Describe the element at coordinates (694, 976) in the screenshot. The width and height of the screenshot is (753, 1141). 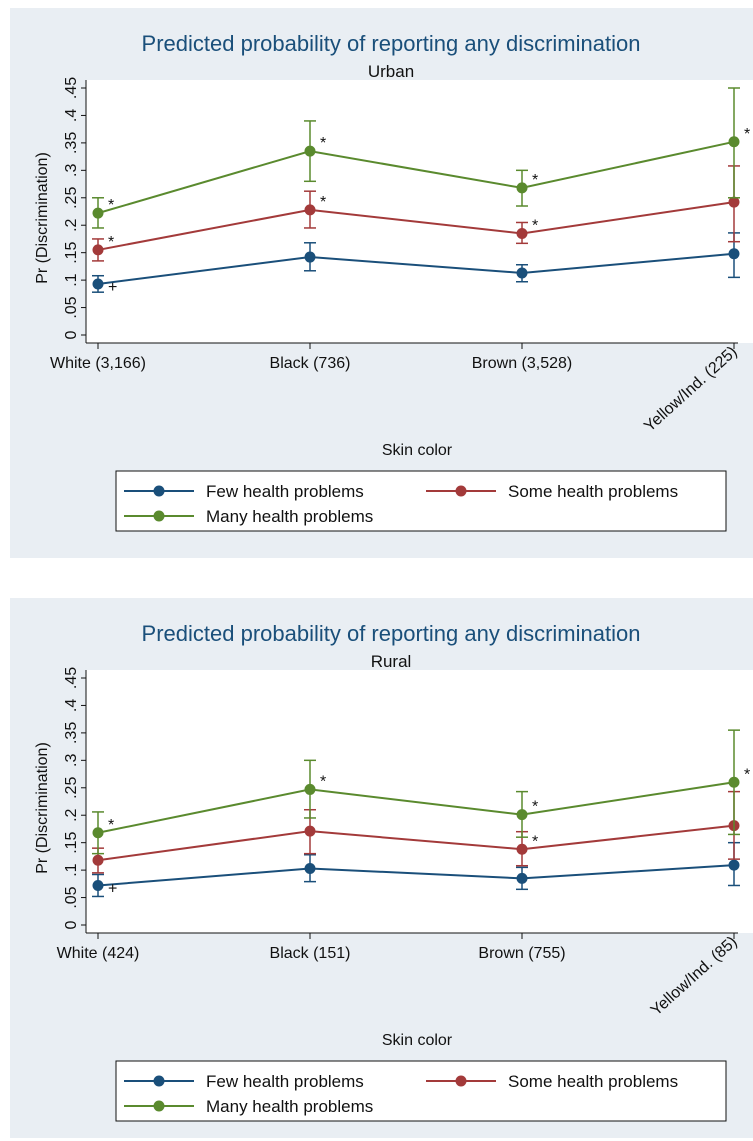
I see `x-tick-label: Yellow/Ind. (85)` at that location.